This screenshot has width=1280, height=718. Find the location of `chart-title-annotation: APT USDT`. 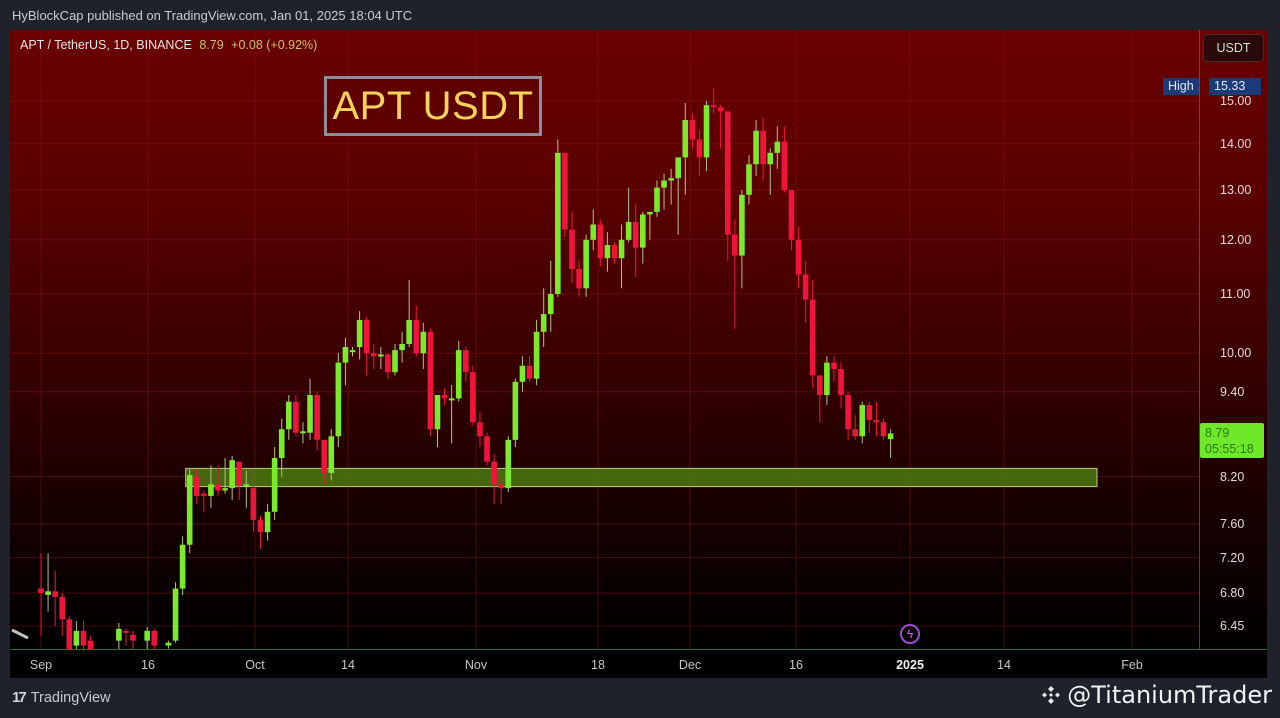

chart-title-annotation: APT USDT is located at coordinates (433, 106).